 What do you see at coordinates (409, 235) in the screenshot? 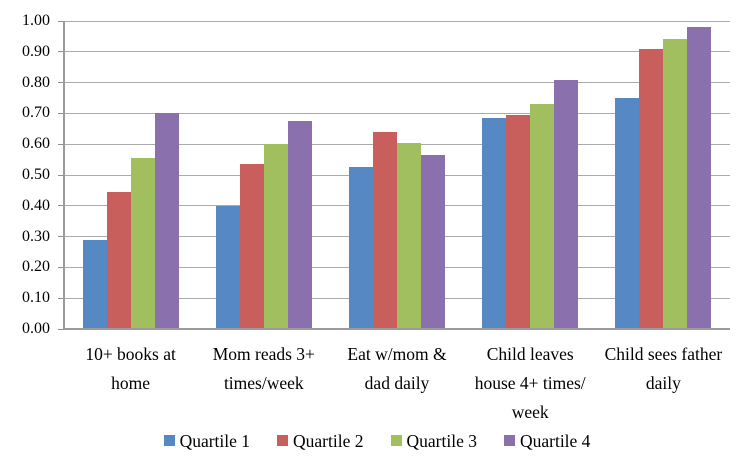
I see `bar-quartile-3-cat3` at bounding box center [409, 235].